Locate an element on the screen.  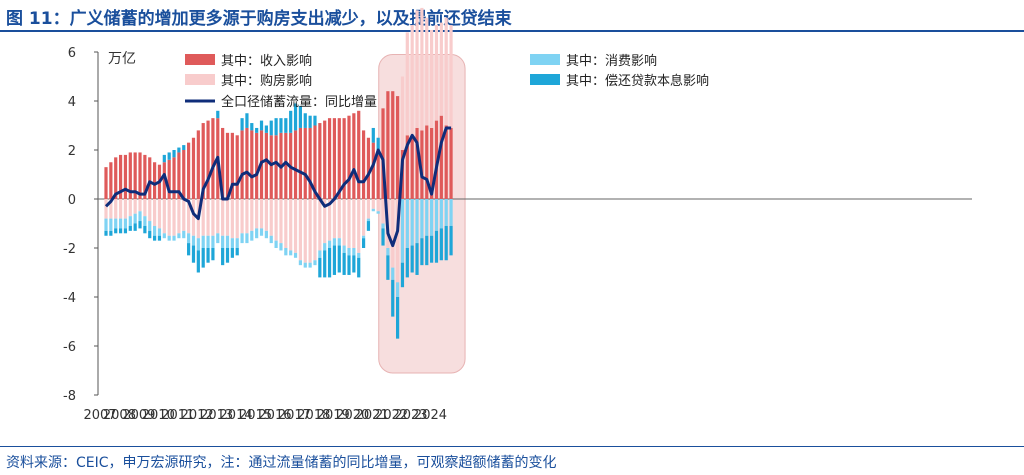
x-tick-label: 2019 is located at coordinates (333, 415).